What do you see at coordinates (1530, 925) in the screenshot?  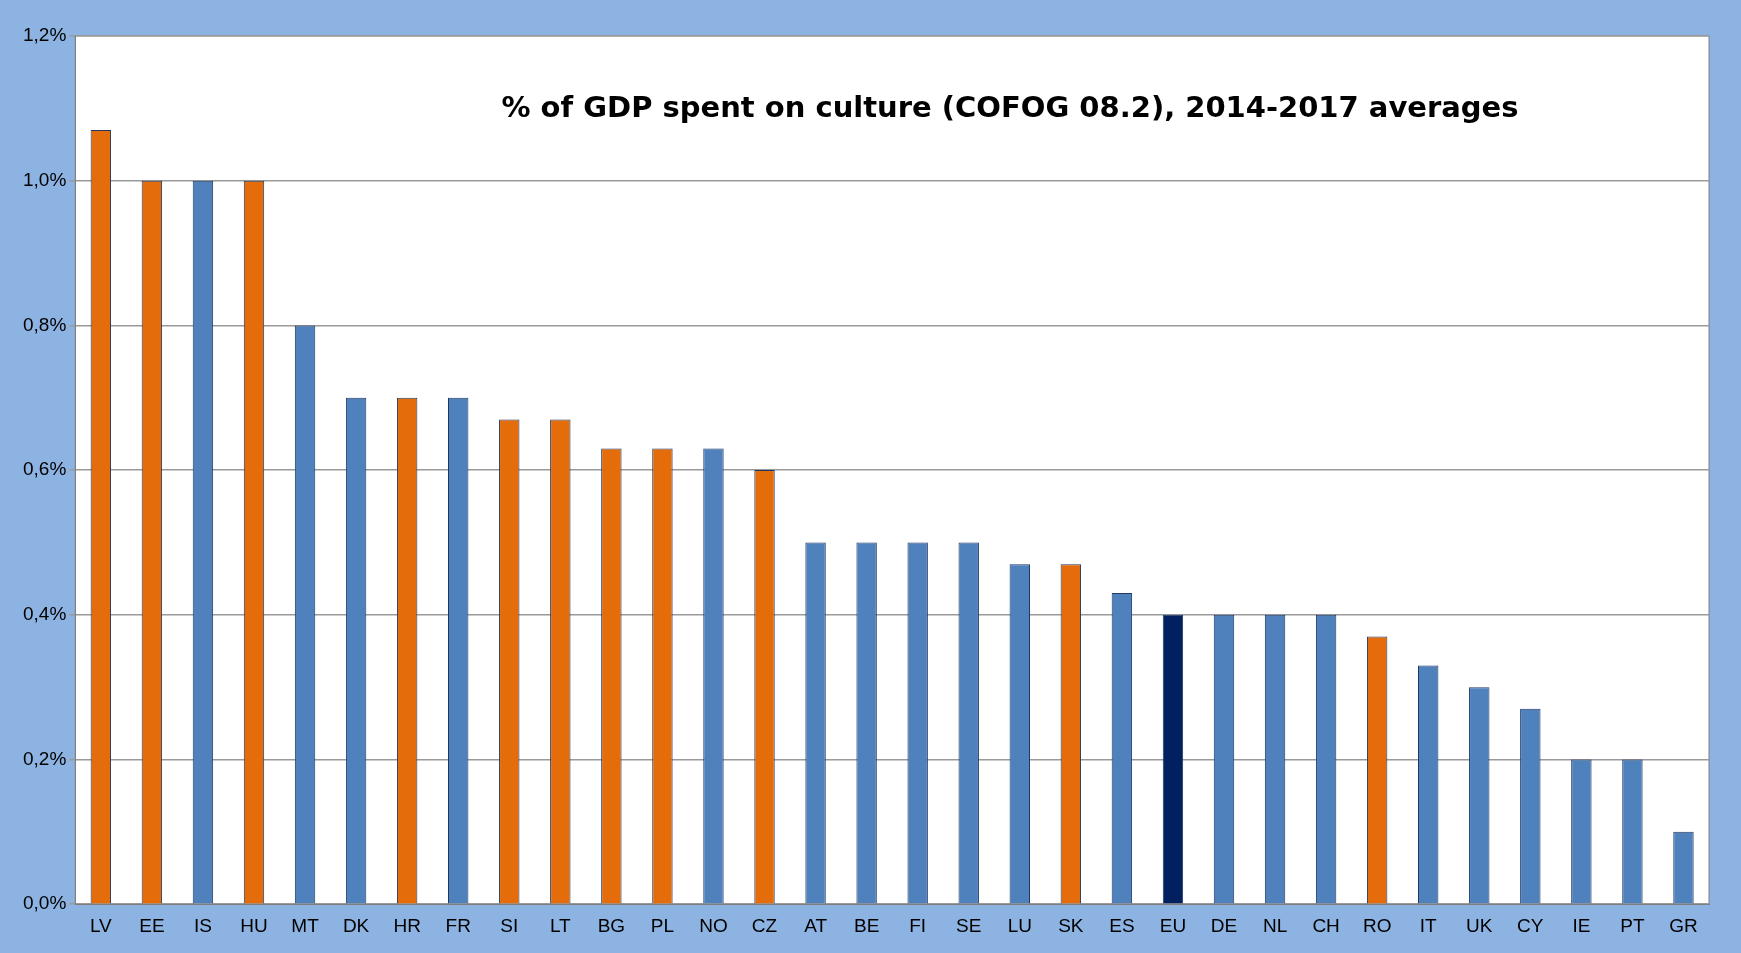 I see `x-tick-label: CY` at bounding box center [1530, 925].